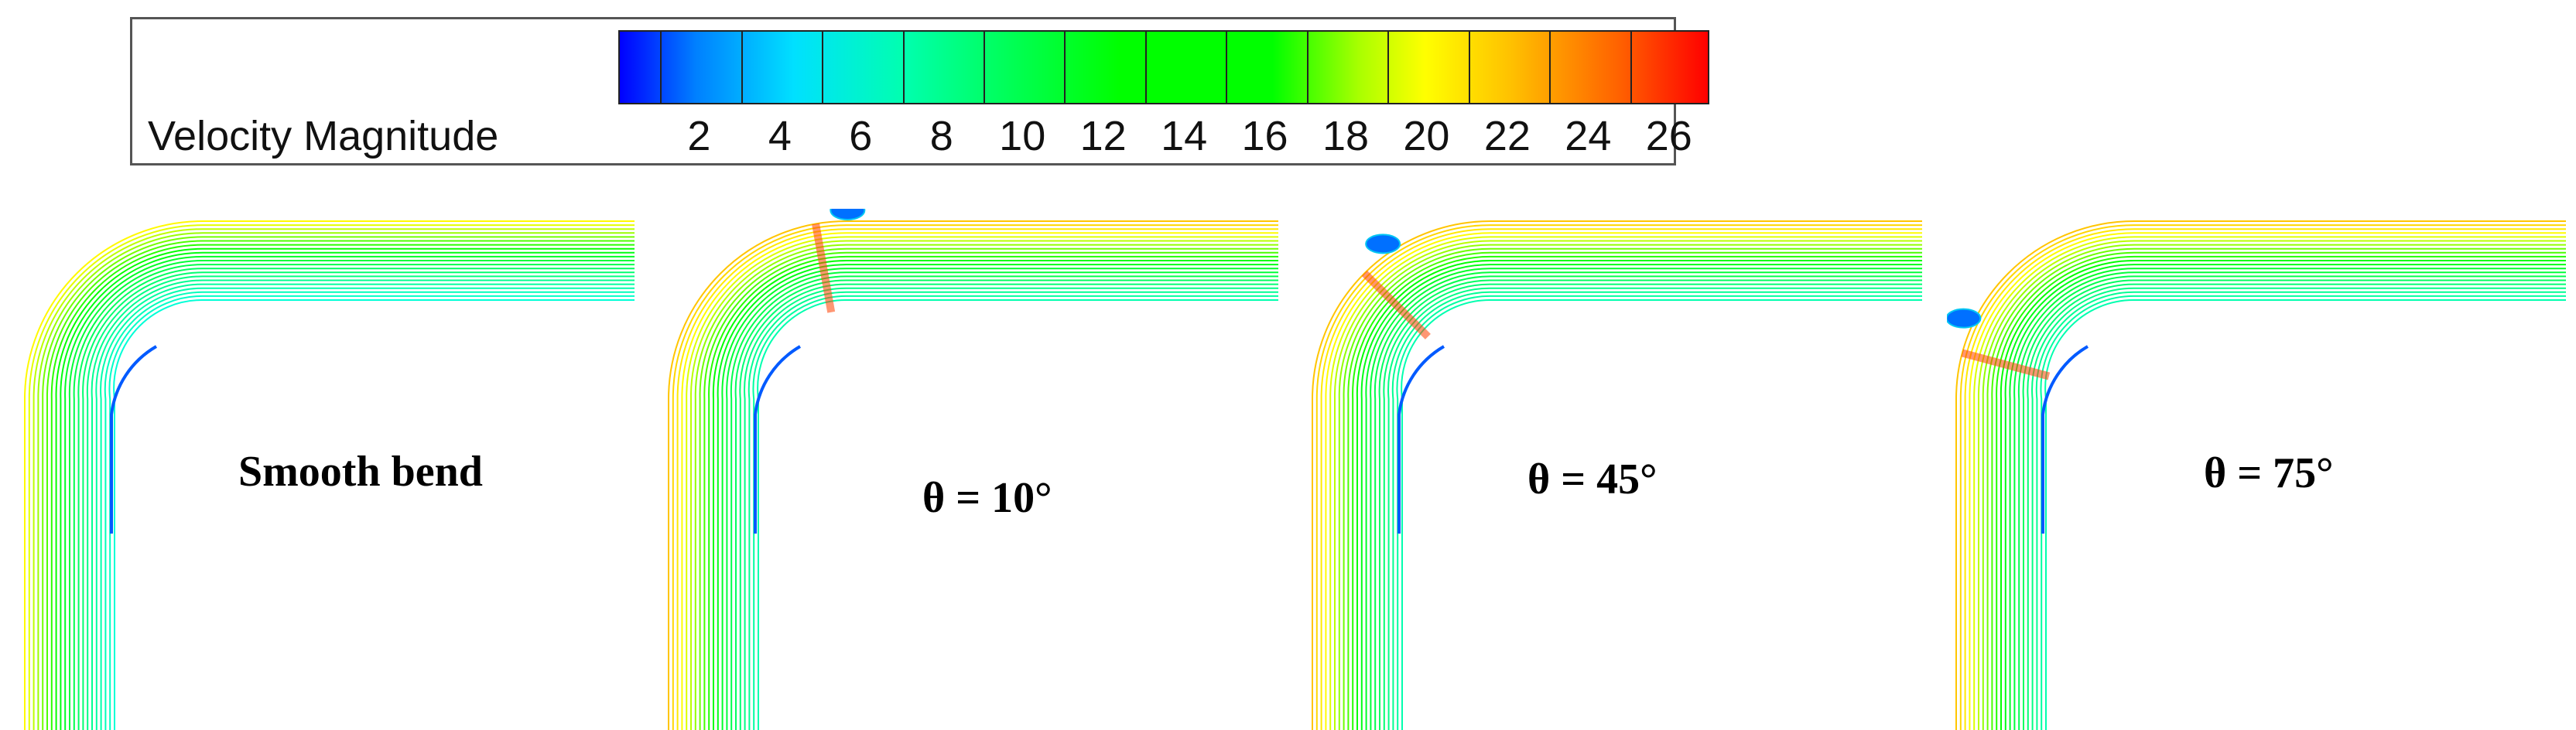 The image size is (2576, 730). What do you see at coordinates (1163, 67) in the screenshot?
I see `velocity-colorbar` at bounding box center [1163, 67].